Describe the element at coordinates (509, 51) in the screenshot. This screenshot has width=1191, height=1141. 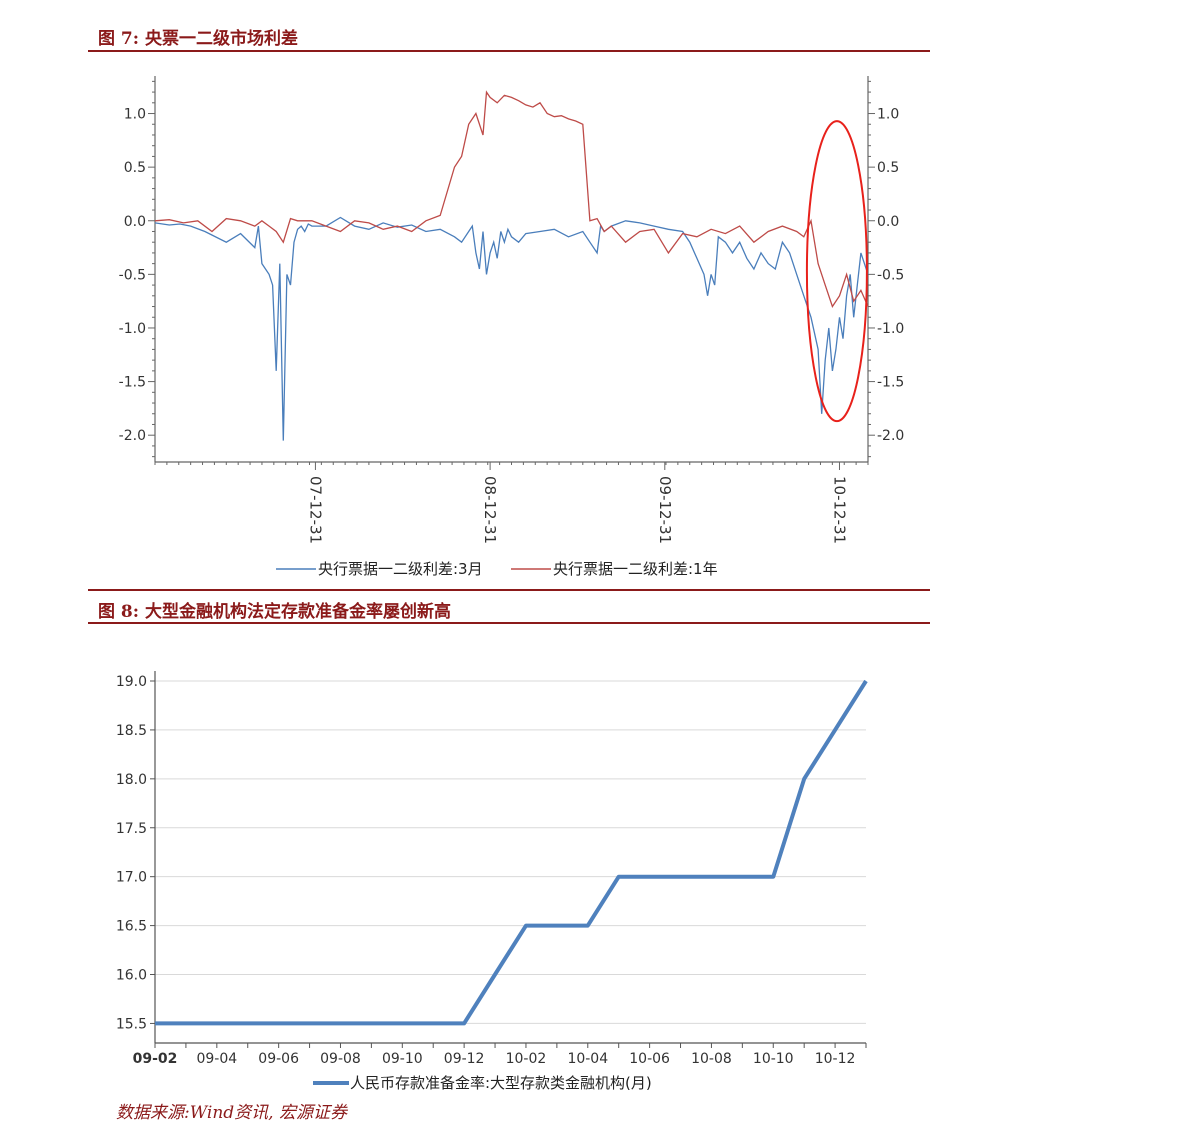
I see `figure7-title-rule` at that location.